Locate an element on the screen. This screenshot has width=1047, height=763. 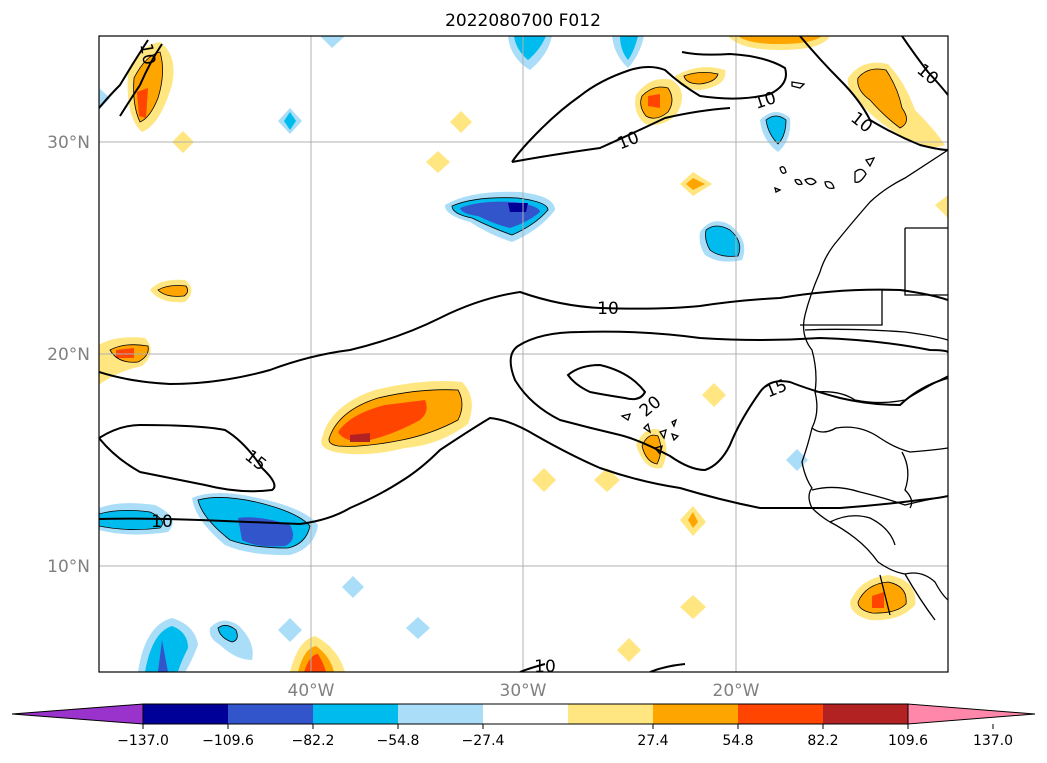
colorbar-segments is located at coordinates (523, 714).